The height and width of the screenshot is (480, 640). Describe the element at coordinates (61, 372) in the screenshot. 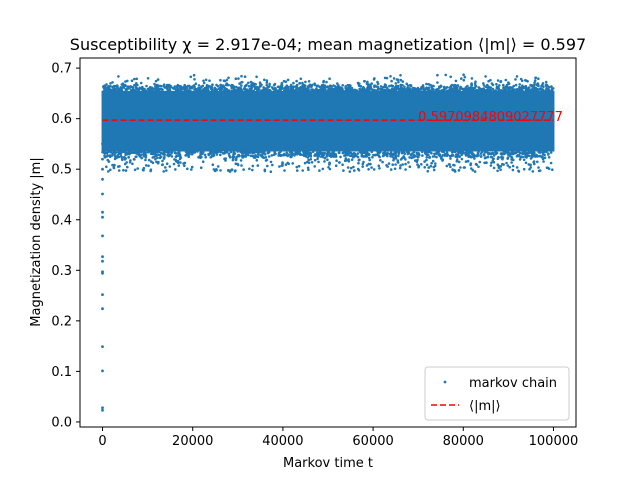

I see `y-tick-label: 0.1` at that location.